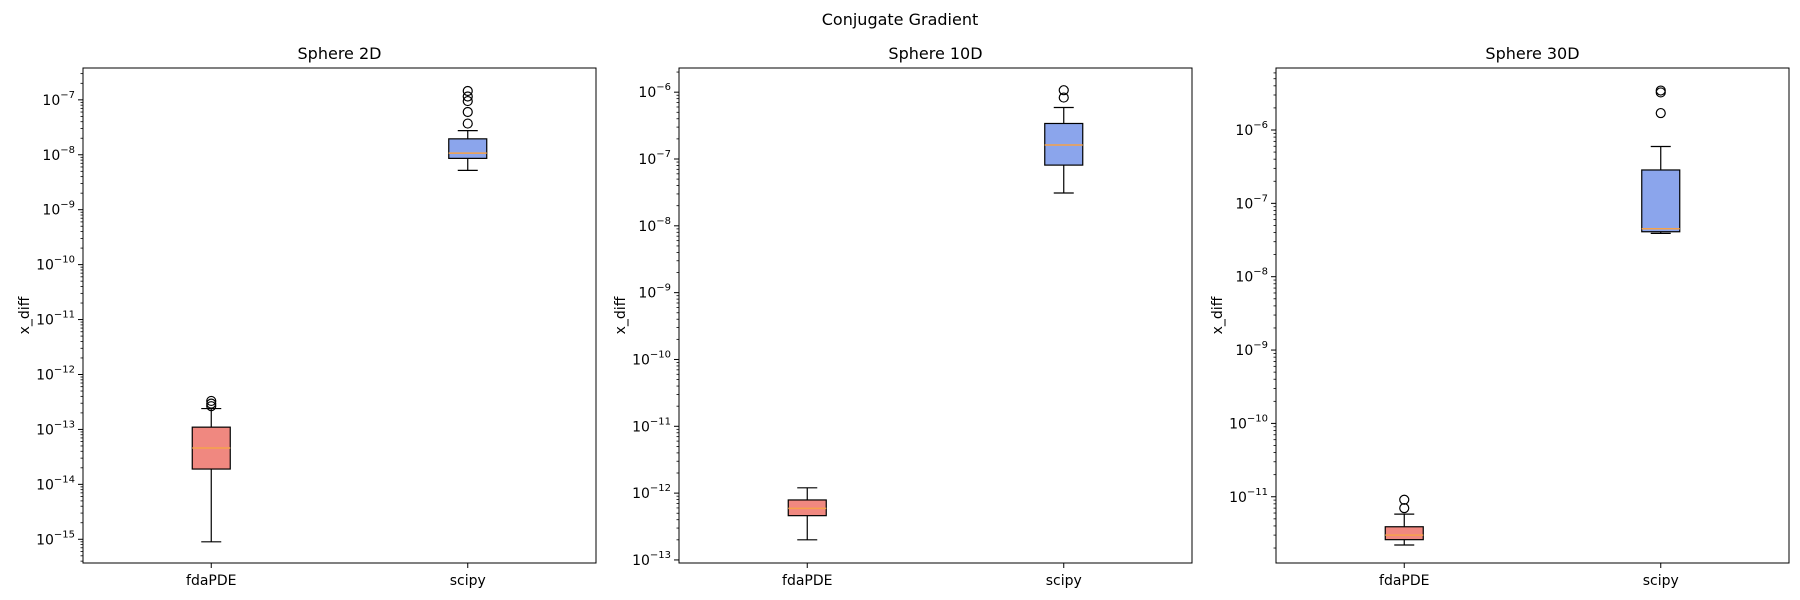  I want to click on subplot-title: Sphere 2D, so click(340, 53).